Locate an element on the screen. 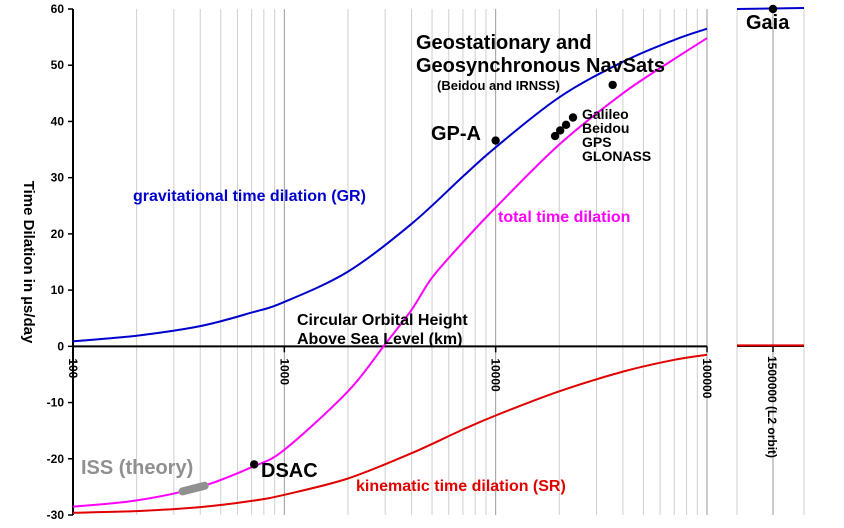 The image size is (844, 528). gr-series-label: gravitational time dilation (GR) is located at coordinates (249, 196).